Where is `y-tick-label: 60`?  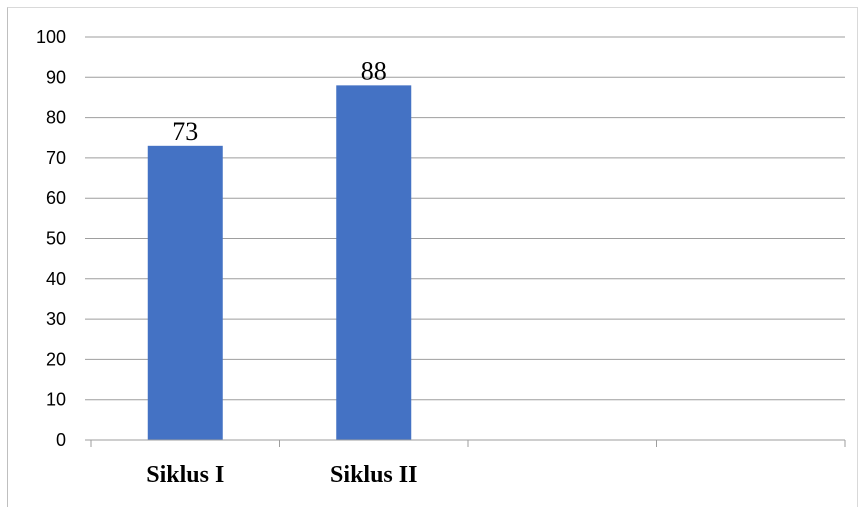
y-tick-label: 60 is located at coordinates (56, 198).